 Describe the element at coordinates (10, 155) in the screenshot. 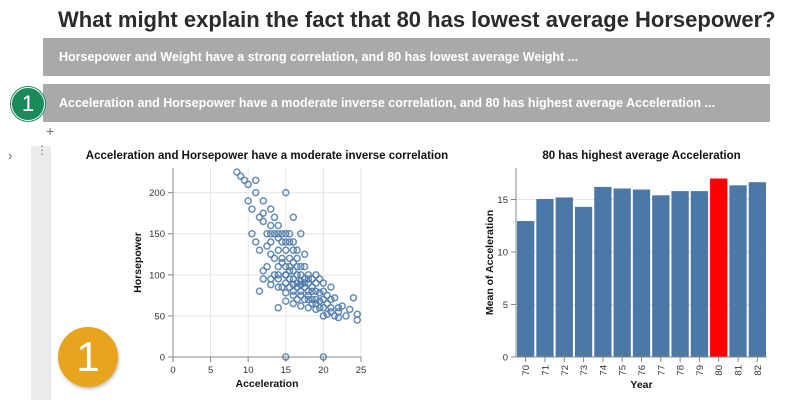

I see `chevron-right-icon: ›` at that location.